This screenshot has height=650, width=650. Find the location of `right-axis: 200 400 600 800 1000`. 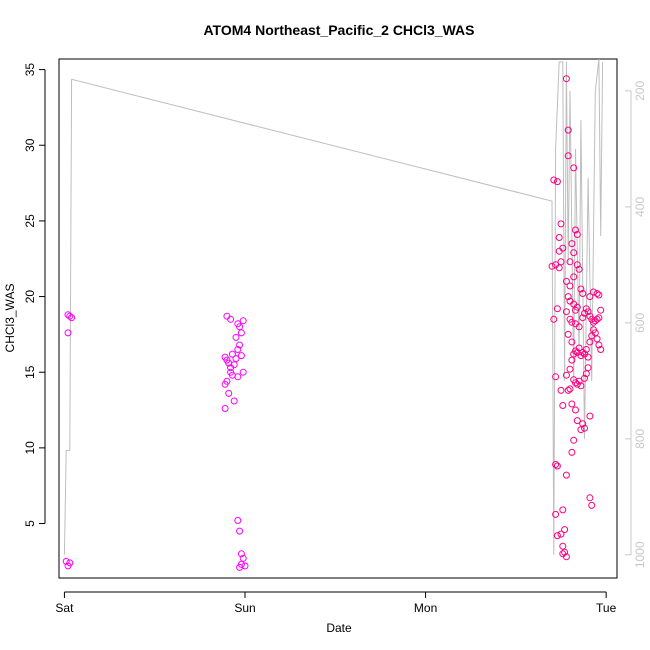

right-axis: 200 400 600 800 1000 is located at coordinates (636, 324).